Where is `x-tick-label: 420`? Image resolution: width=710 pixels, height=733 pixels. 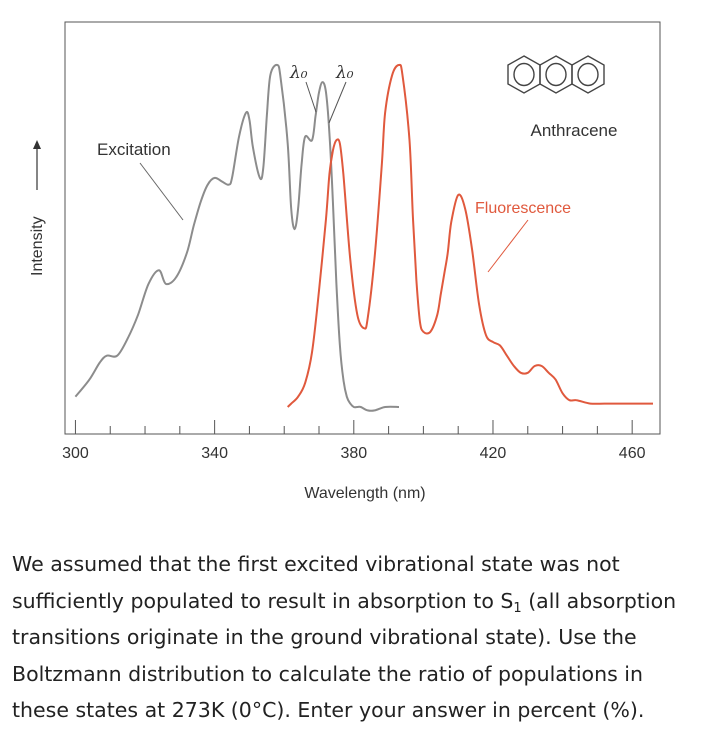 x-tick-label: 420 is located at coordinates (493, 453).